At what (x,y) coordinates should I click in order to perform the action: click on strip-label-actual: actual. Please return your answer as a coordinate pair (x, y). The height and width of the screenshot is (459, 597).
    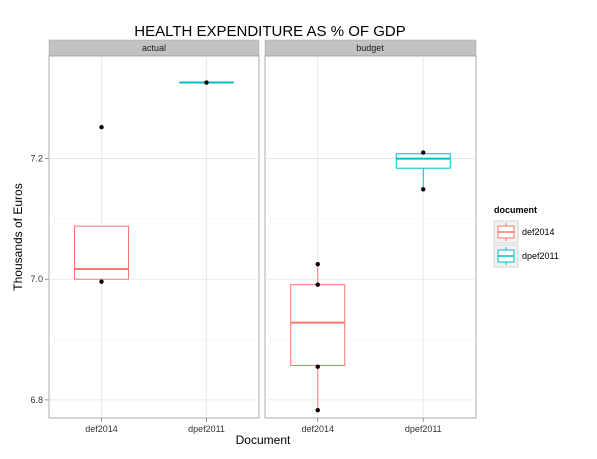
    Looking at the image, I should click on (154, 48).